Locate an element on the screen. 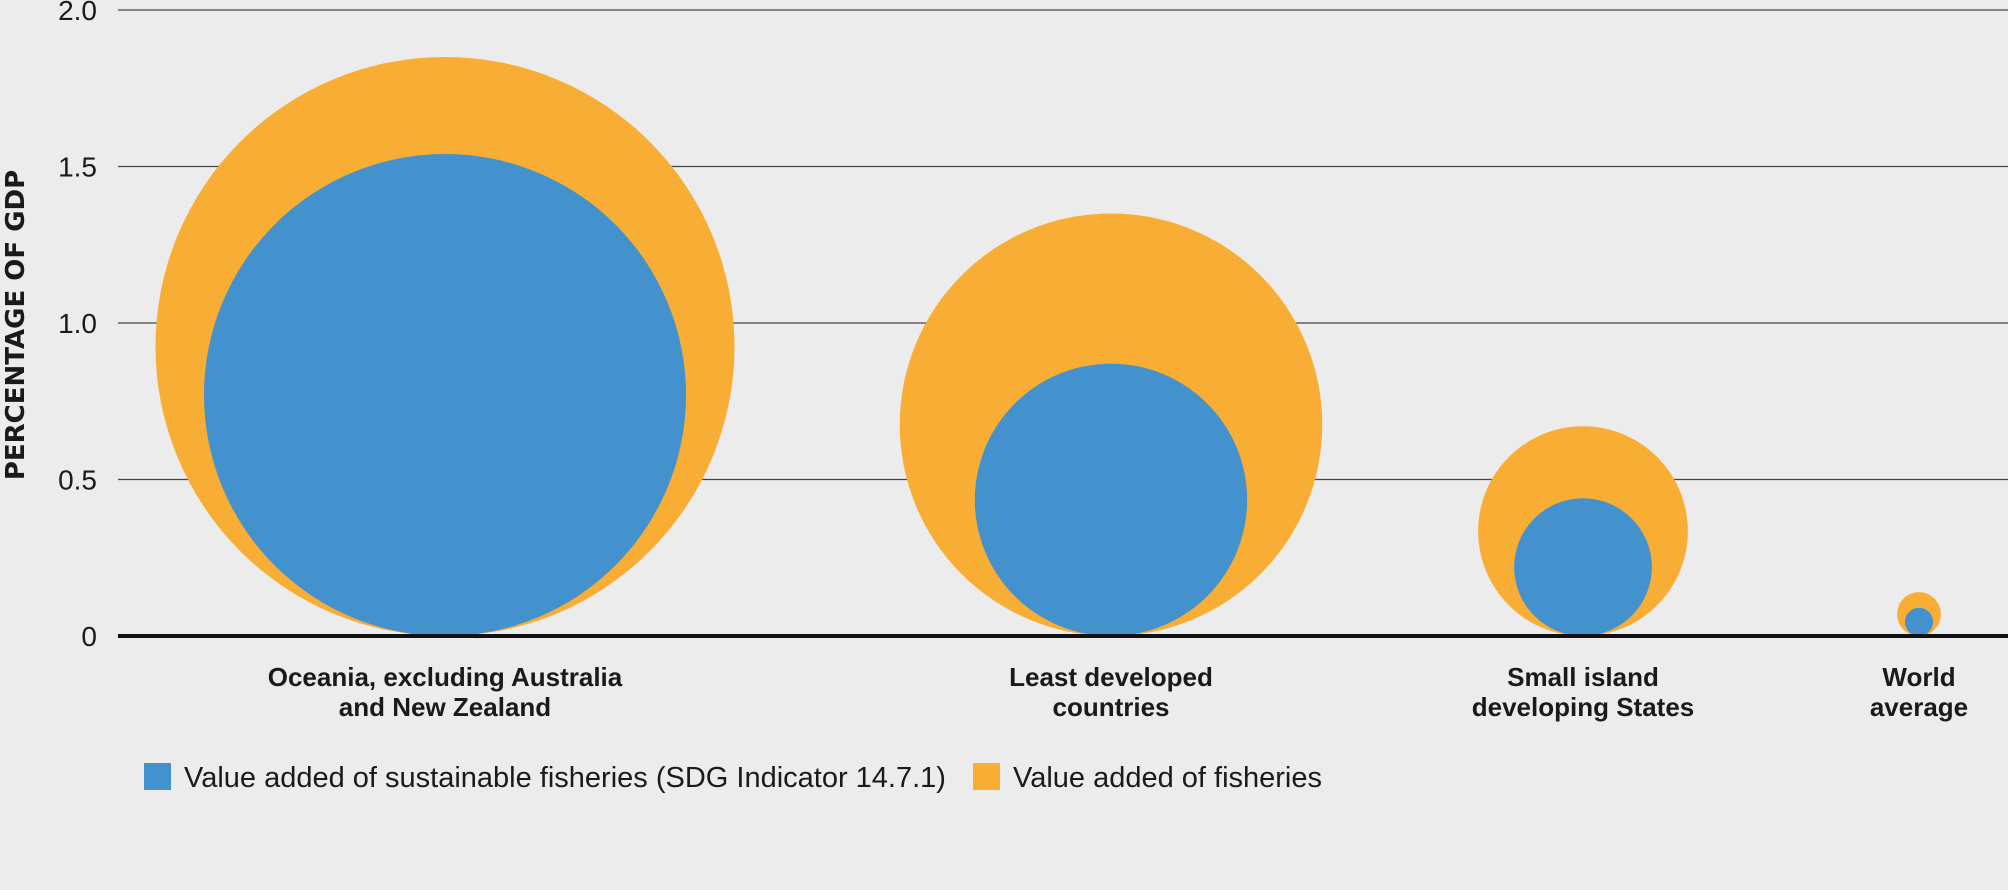 The height and width of the screenshot is (890, 2008). legend-label: Value added of fisheries is located at coordinates (1167, 778).